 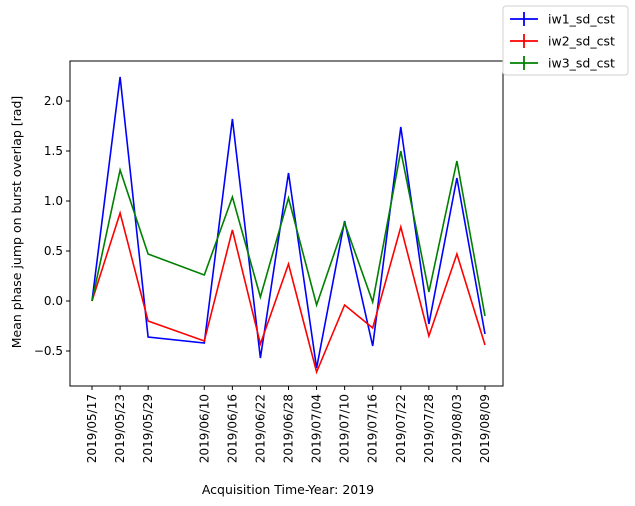 I want to click on x-tick-label: 2019/05/29, so click(x=148, y=428).